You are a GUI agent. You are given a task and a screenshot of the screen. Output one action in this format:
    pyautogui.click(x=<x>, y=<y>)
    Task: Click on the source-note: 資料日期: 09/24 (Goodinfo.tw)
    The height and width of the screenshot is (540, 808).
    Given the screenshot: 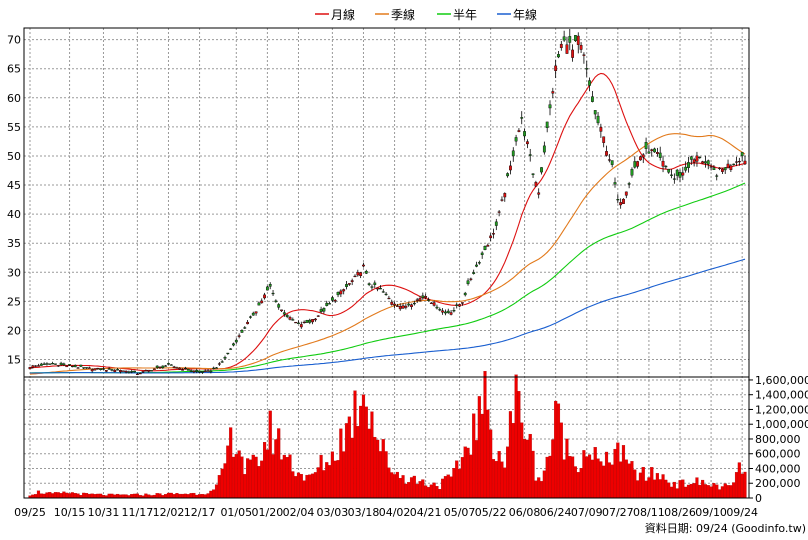 What is the action you would take?
    pyautogui.click(x=725, y=528)
    